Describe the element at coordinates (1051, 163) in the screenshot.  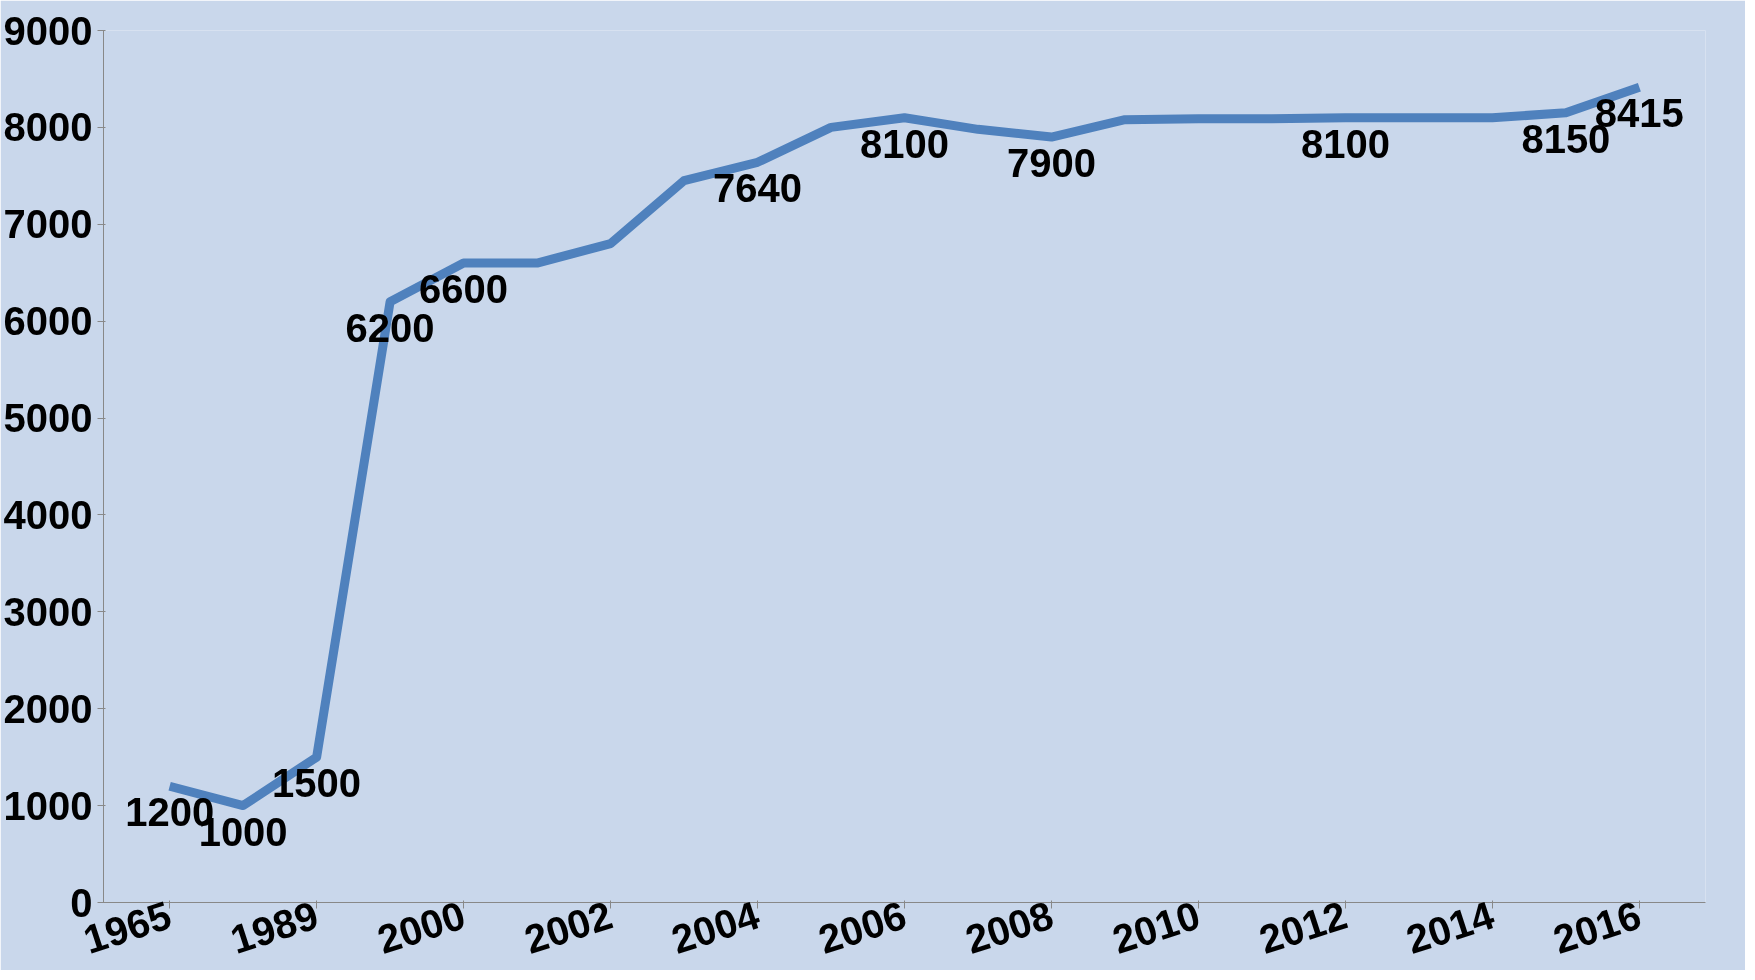
I see `data-label: 7900` at that location.